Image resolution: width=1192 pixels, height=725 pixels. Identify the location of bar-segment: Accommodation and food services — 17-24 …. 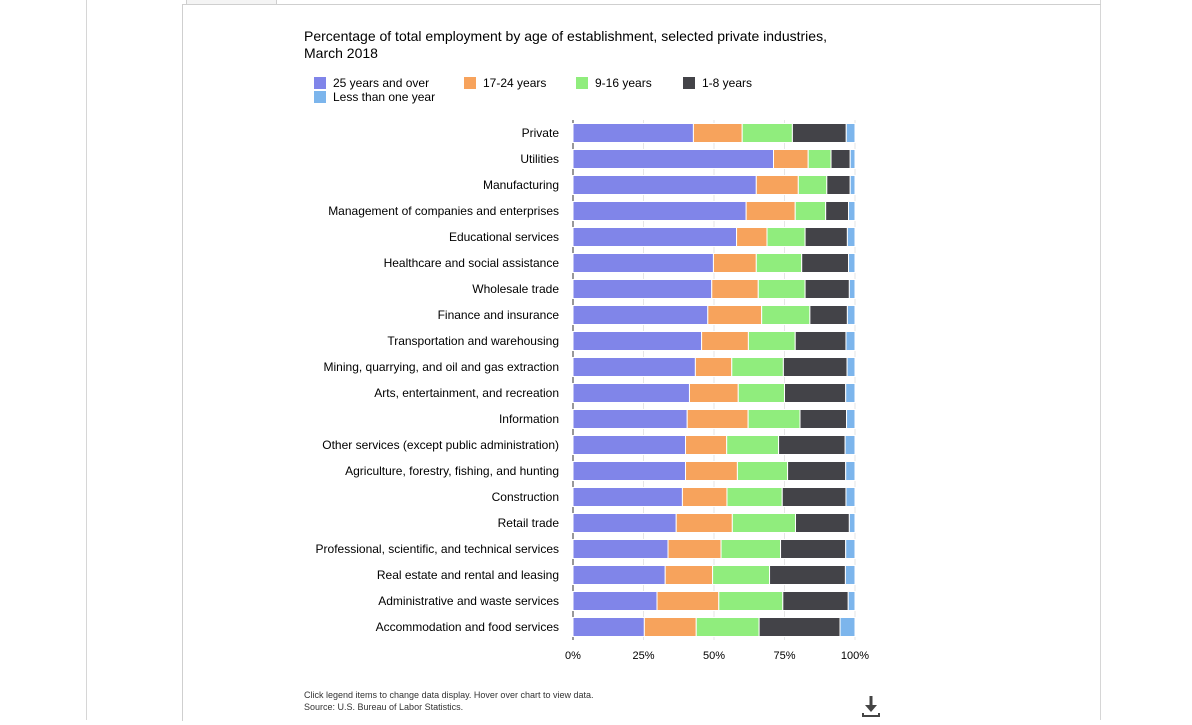
(670, 627).